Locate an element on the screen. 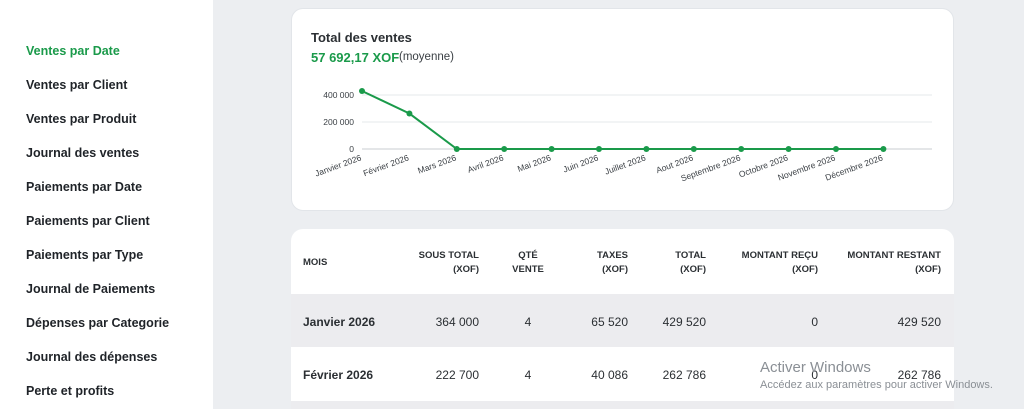  cell-remaining: 429 520 is located at coordinates (919, 322).